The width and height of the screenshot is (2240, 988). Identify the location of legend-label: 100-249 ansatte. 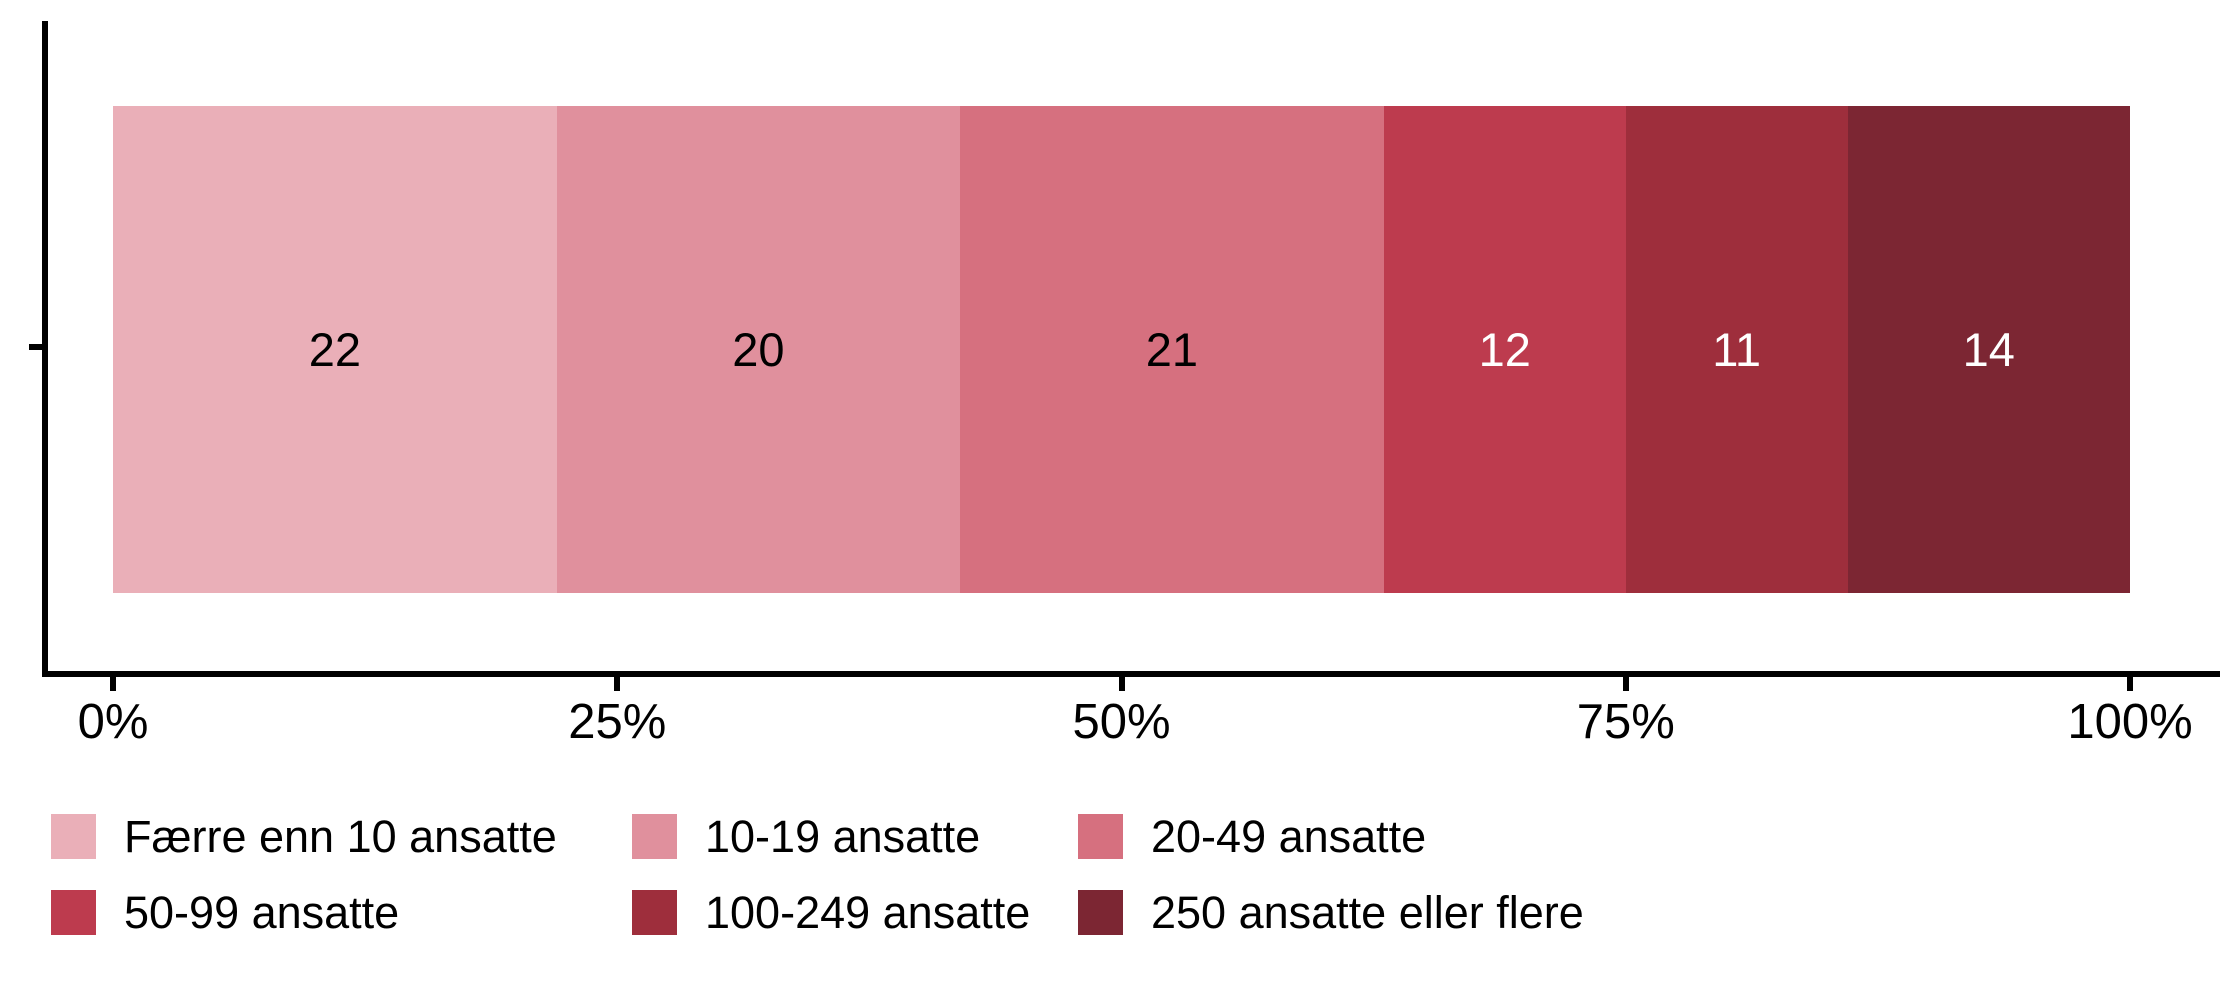
(868, 912).